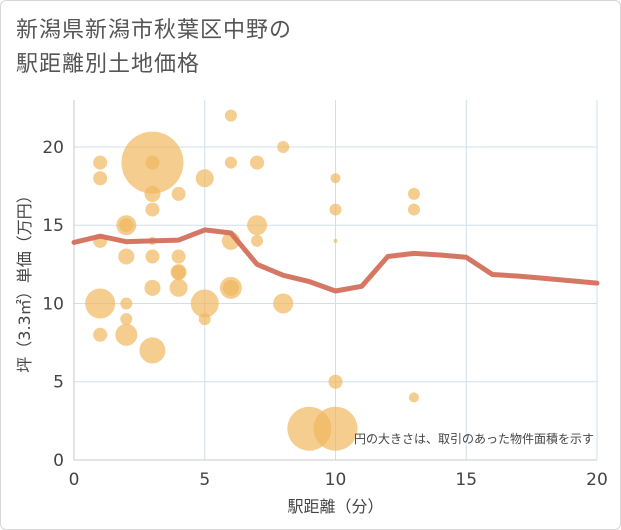 Image resolution: width=621 pixels, height=530 pixels. I want to click on trend-line, so click(335, 260).